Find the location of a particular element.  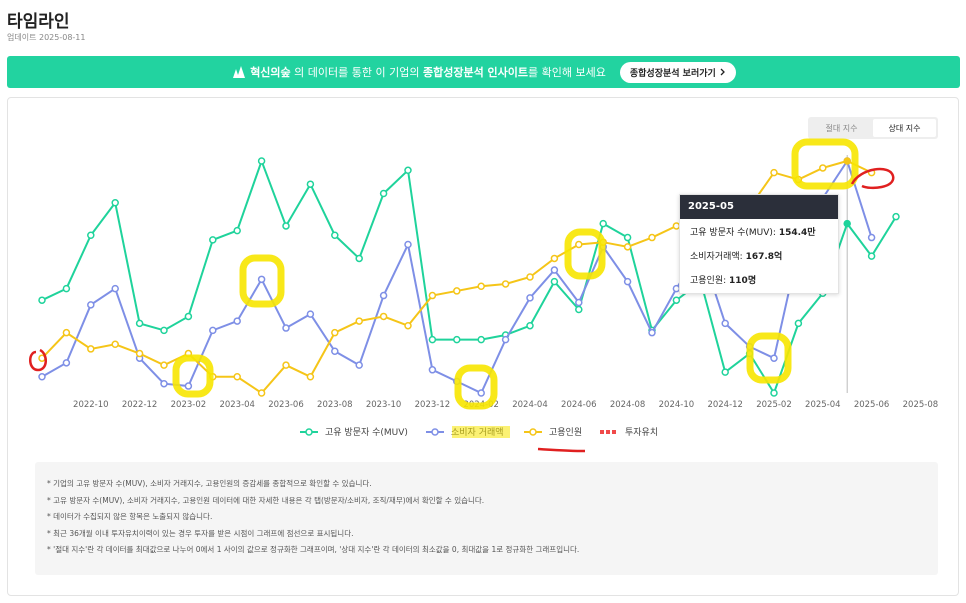

x-tick-label: 2023-08 is located at coordinates (335, 405).